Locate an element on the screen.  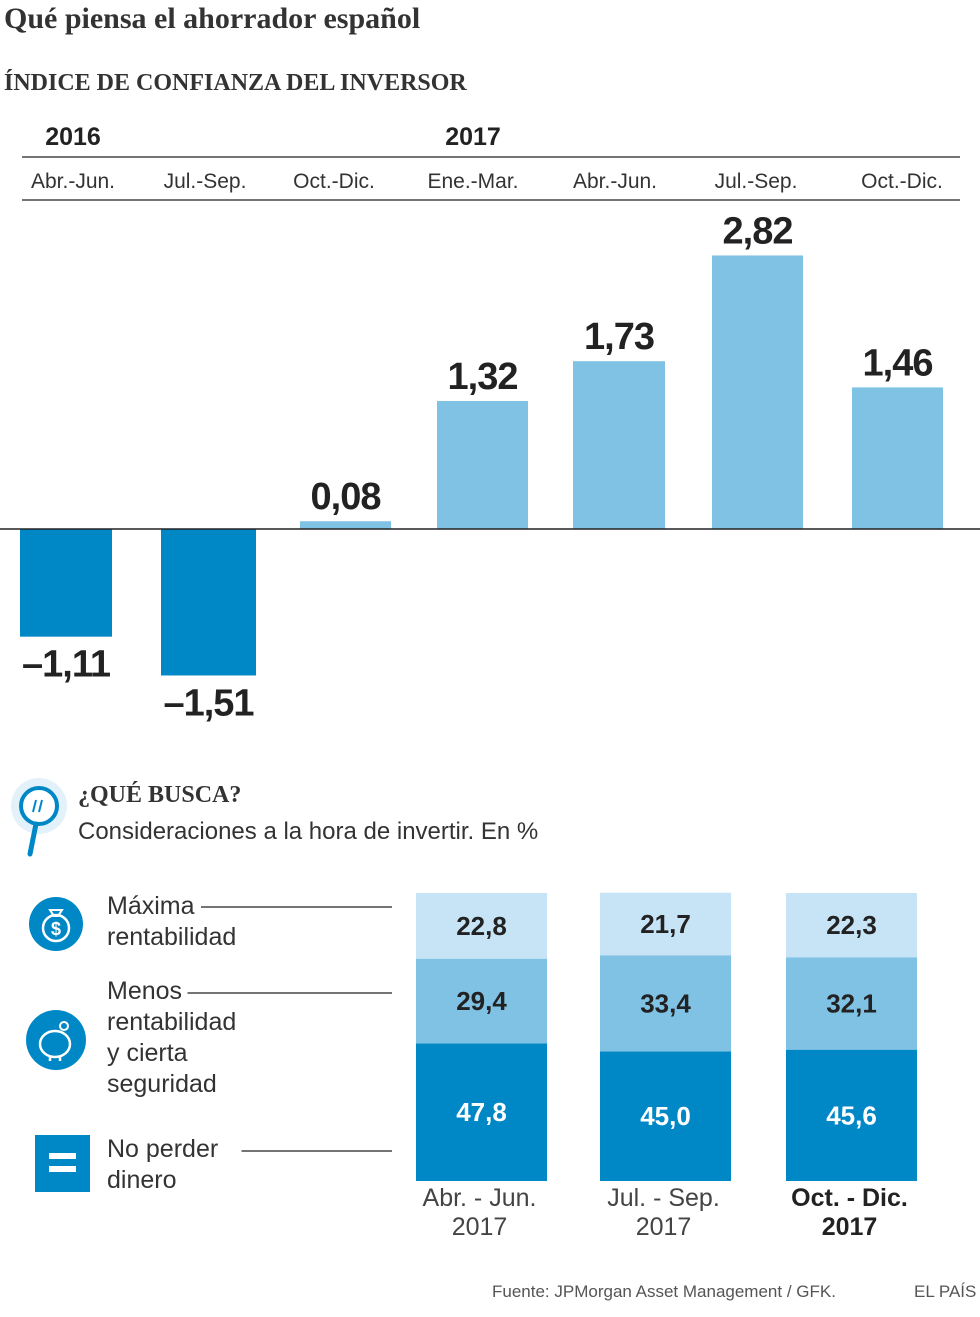
year-label-2016: 2016 is located at coordinates (73, 137).